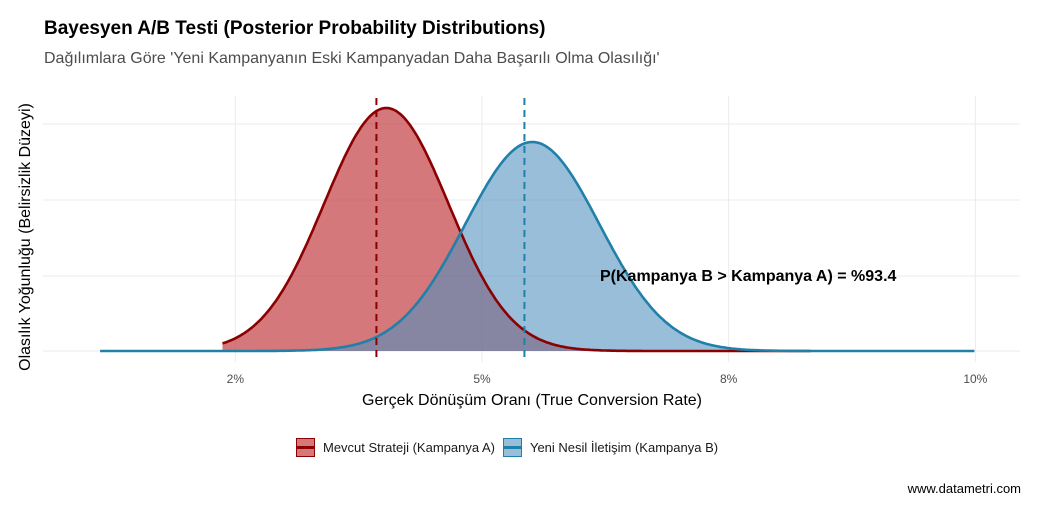 The width and height of the screenshot is (1044, 513). I want to click on legend-label-b: Yeni Nesil İletişim (Kampanya B), so click(624, 447).